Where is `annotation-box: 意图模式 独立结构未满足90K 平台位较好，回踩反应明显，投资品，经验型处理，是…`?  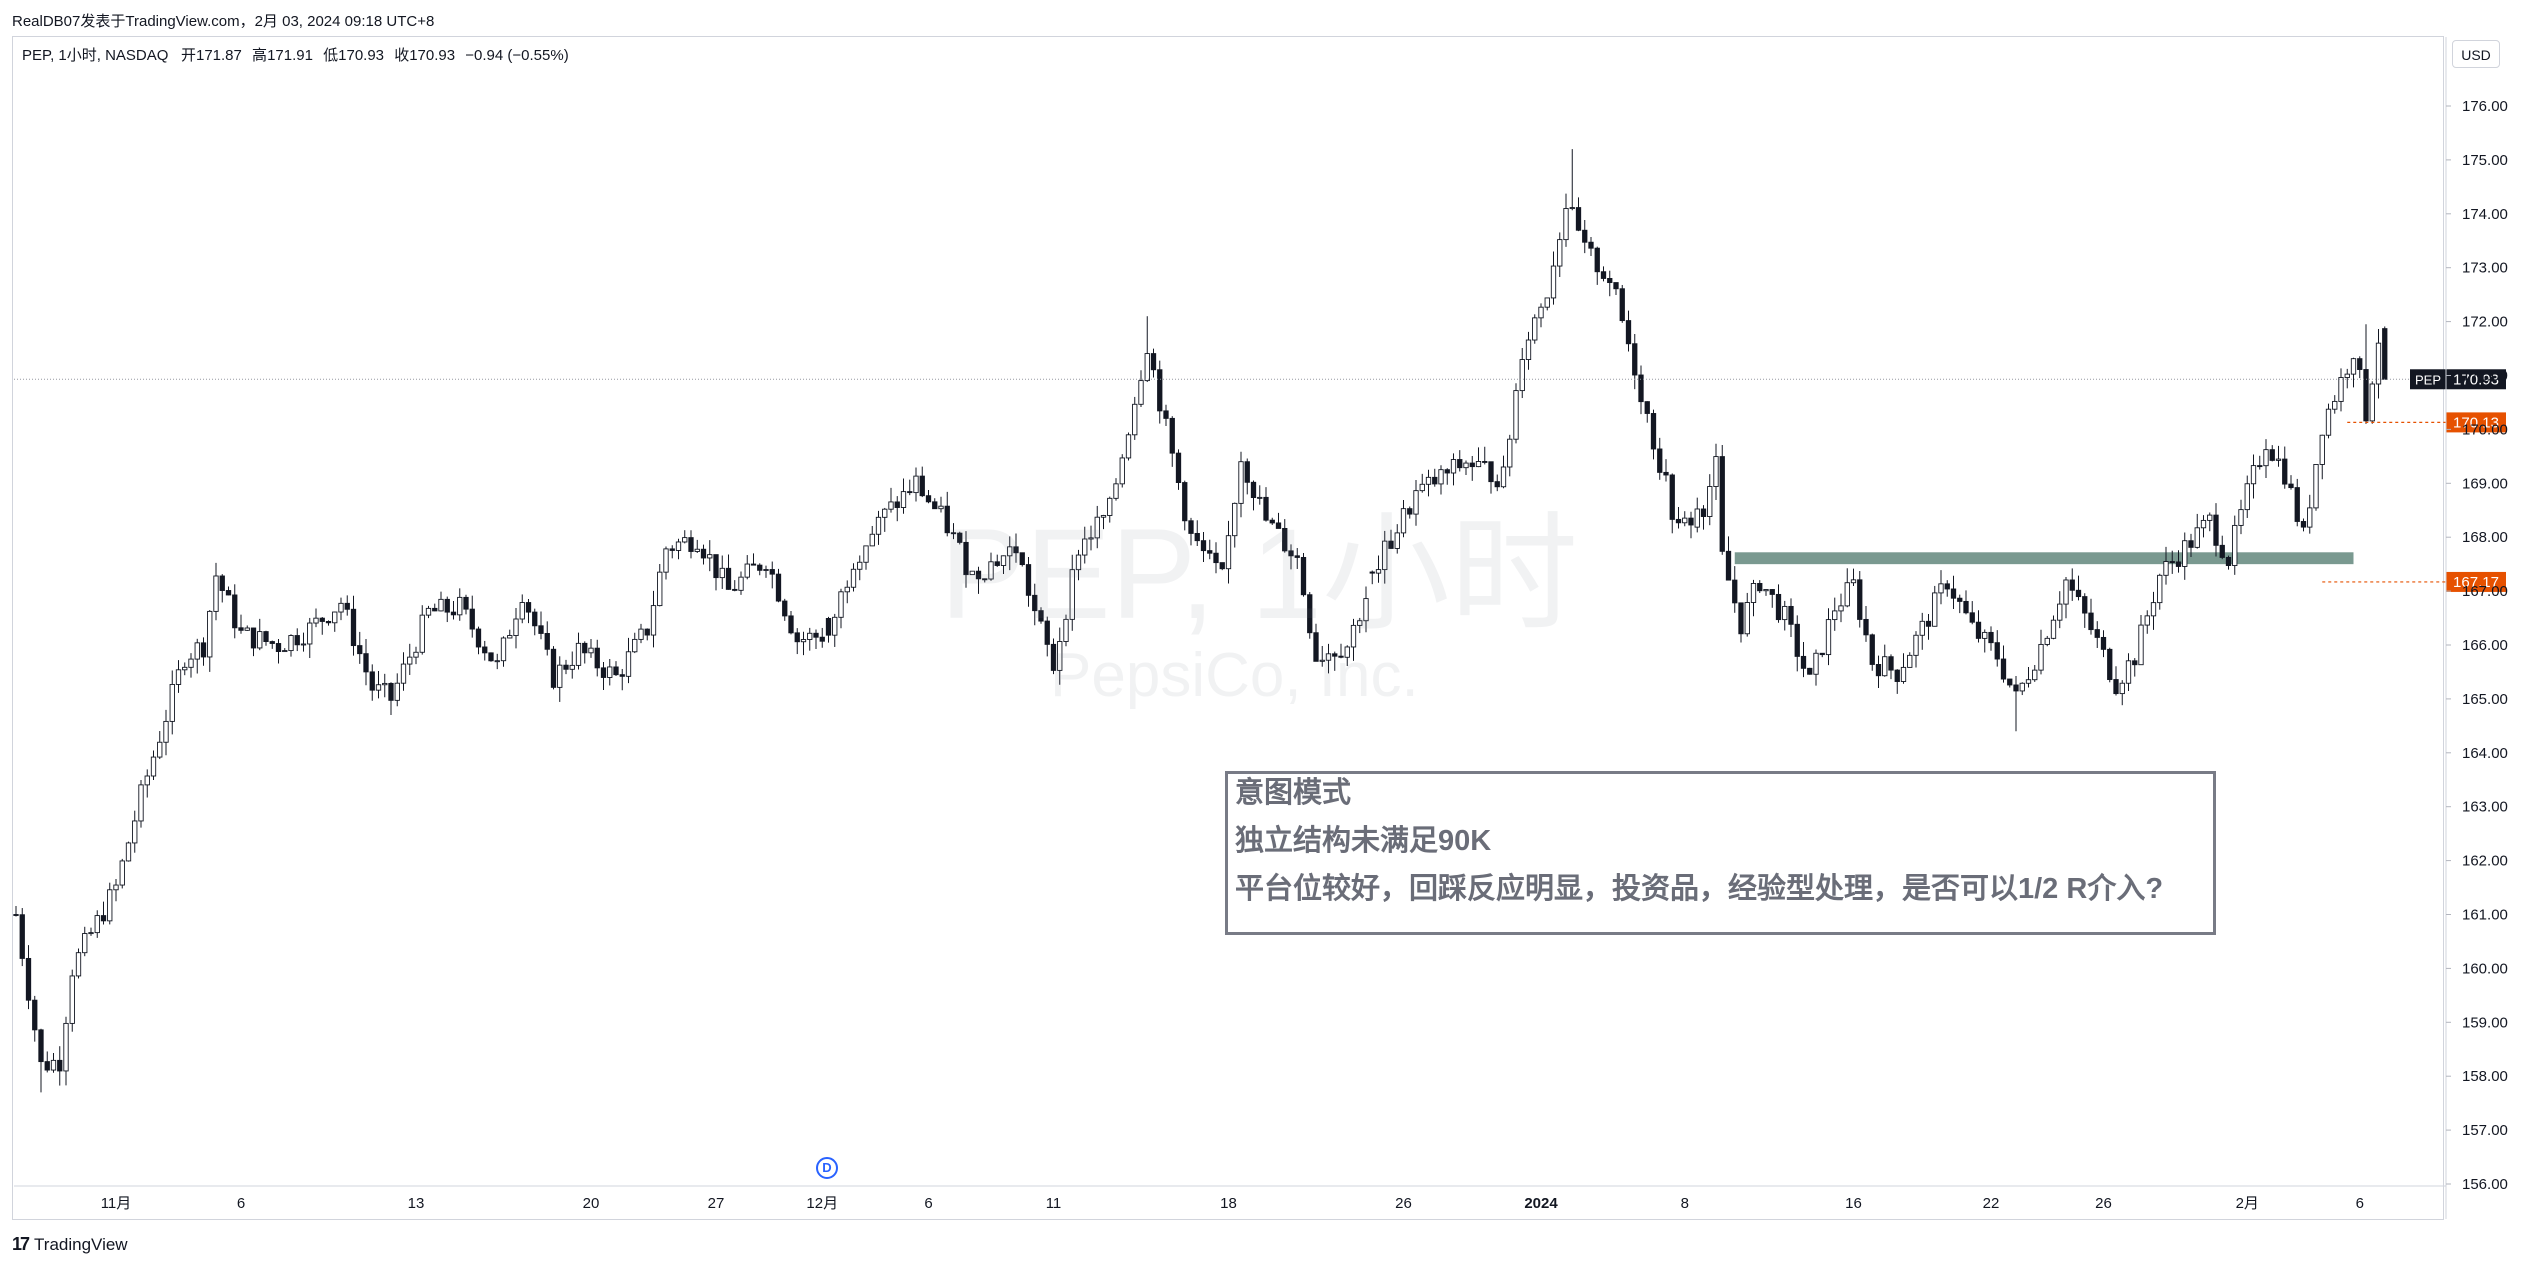 annotation-box: 意图模式 独立结构未满足90K 平台位较好，回踩反应明显，投资品，经验型处理，是… is located at coordinates (1720, 853).